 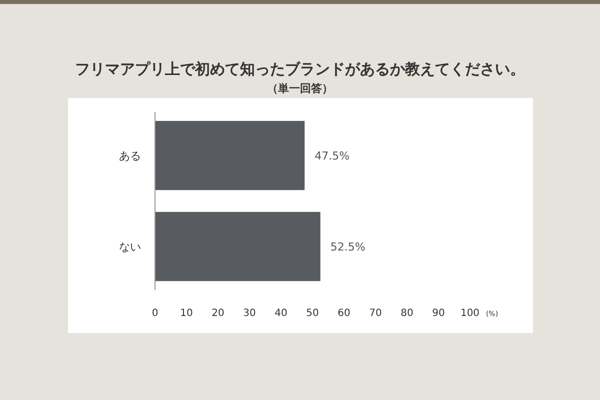 What do you see at coordinates (155, 313) in the screenshot?
I see `x-tick-label: 0` at bounding box center [155, 313].